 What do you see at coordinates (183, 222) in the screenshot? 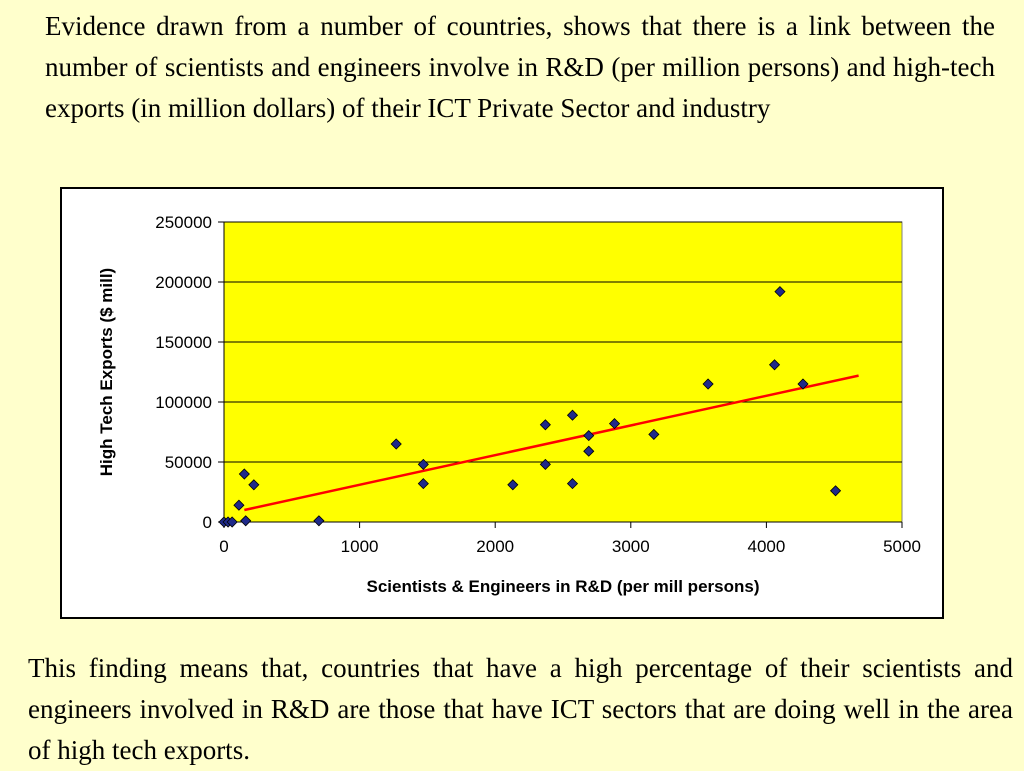
I see `y-tick-label: 250000` at bounding box center [183, 222].